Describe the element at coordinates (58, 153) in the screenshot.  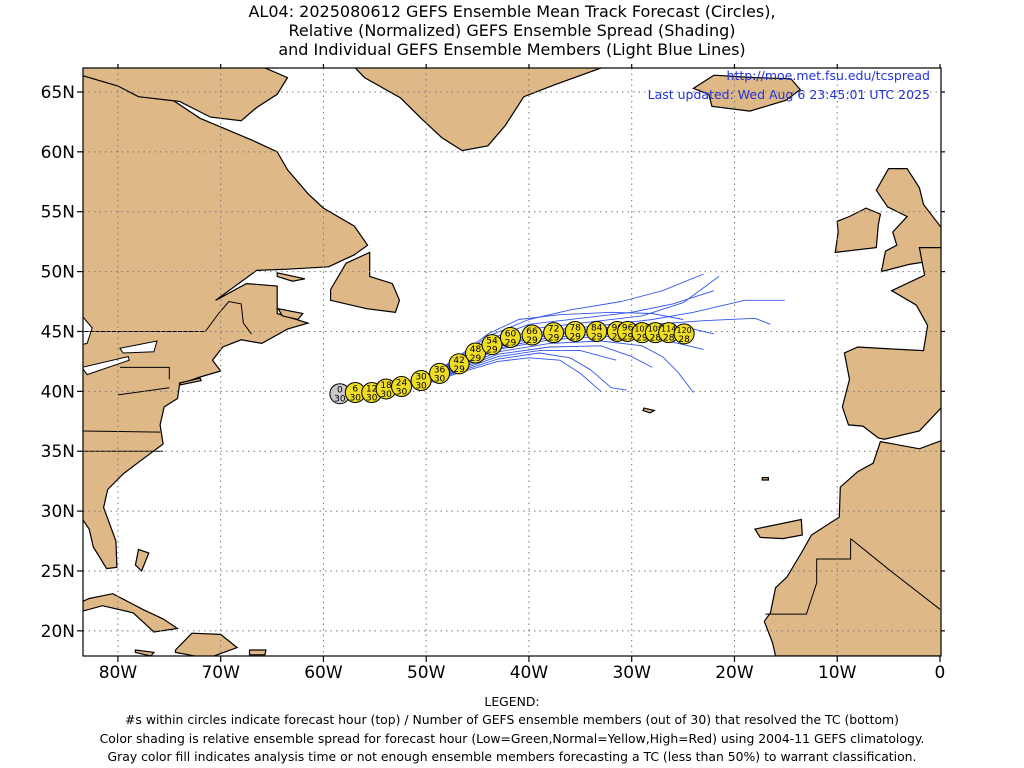
I see `lat-label: 60N` at that location.